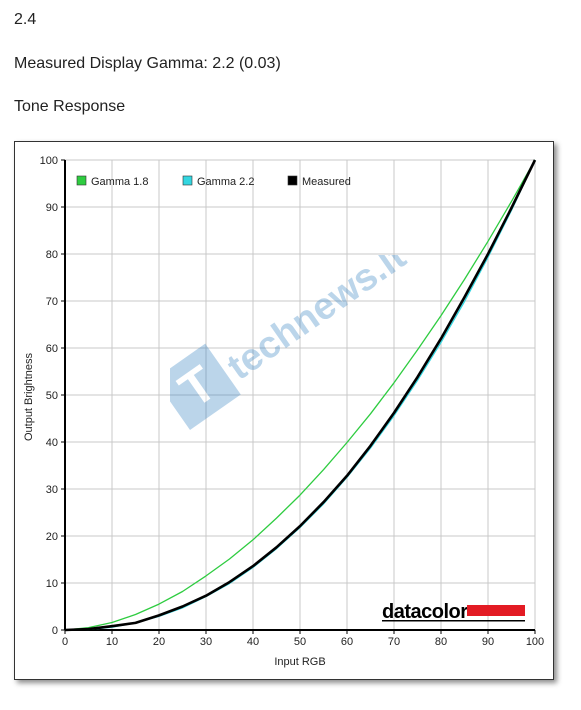  What do you see at coordinates (29, 396) in the screenshot?
I see `y-axis-label: Output Brightness` at bounding box center [29, 396].